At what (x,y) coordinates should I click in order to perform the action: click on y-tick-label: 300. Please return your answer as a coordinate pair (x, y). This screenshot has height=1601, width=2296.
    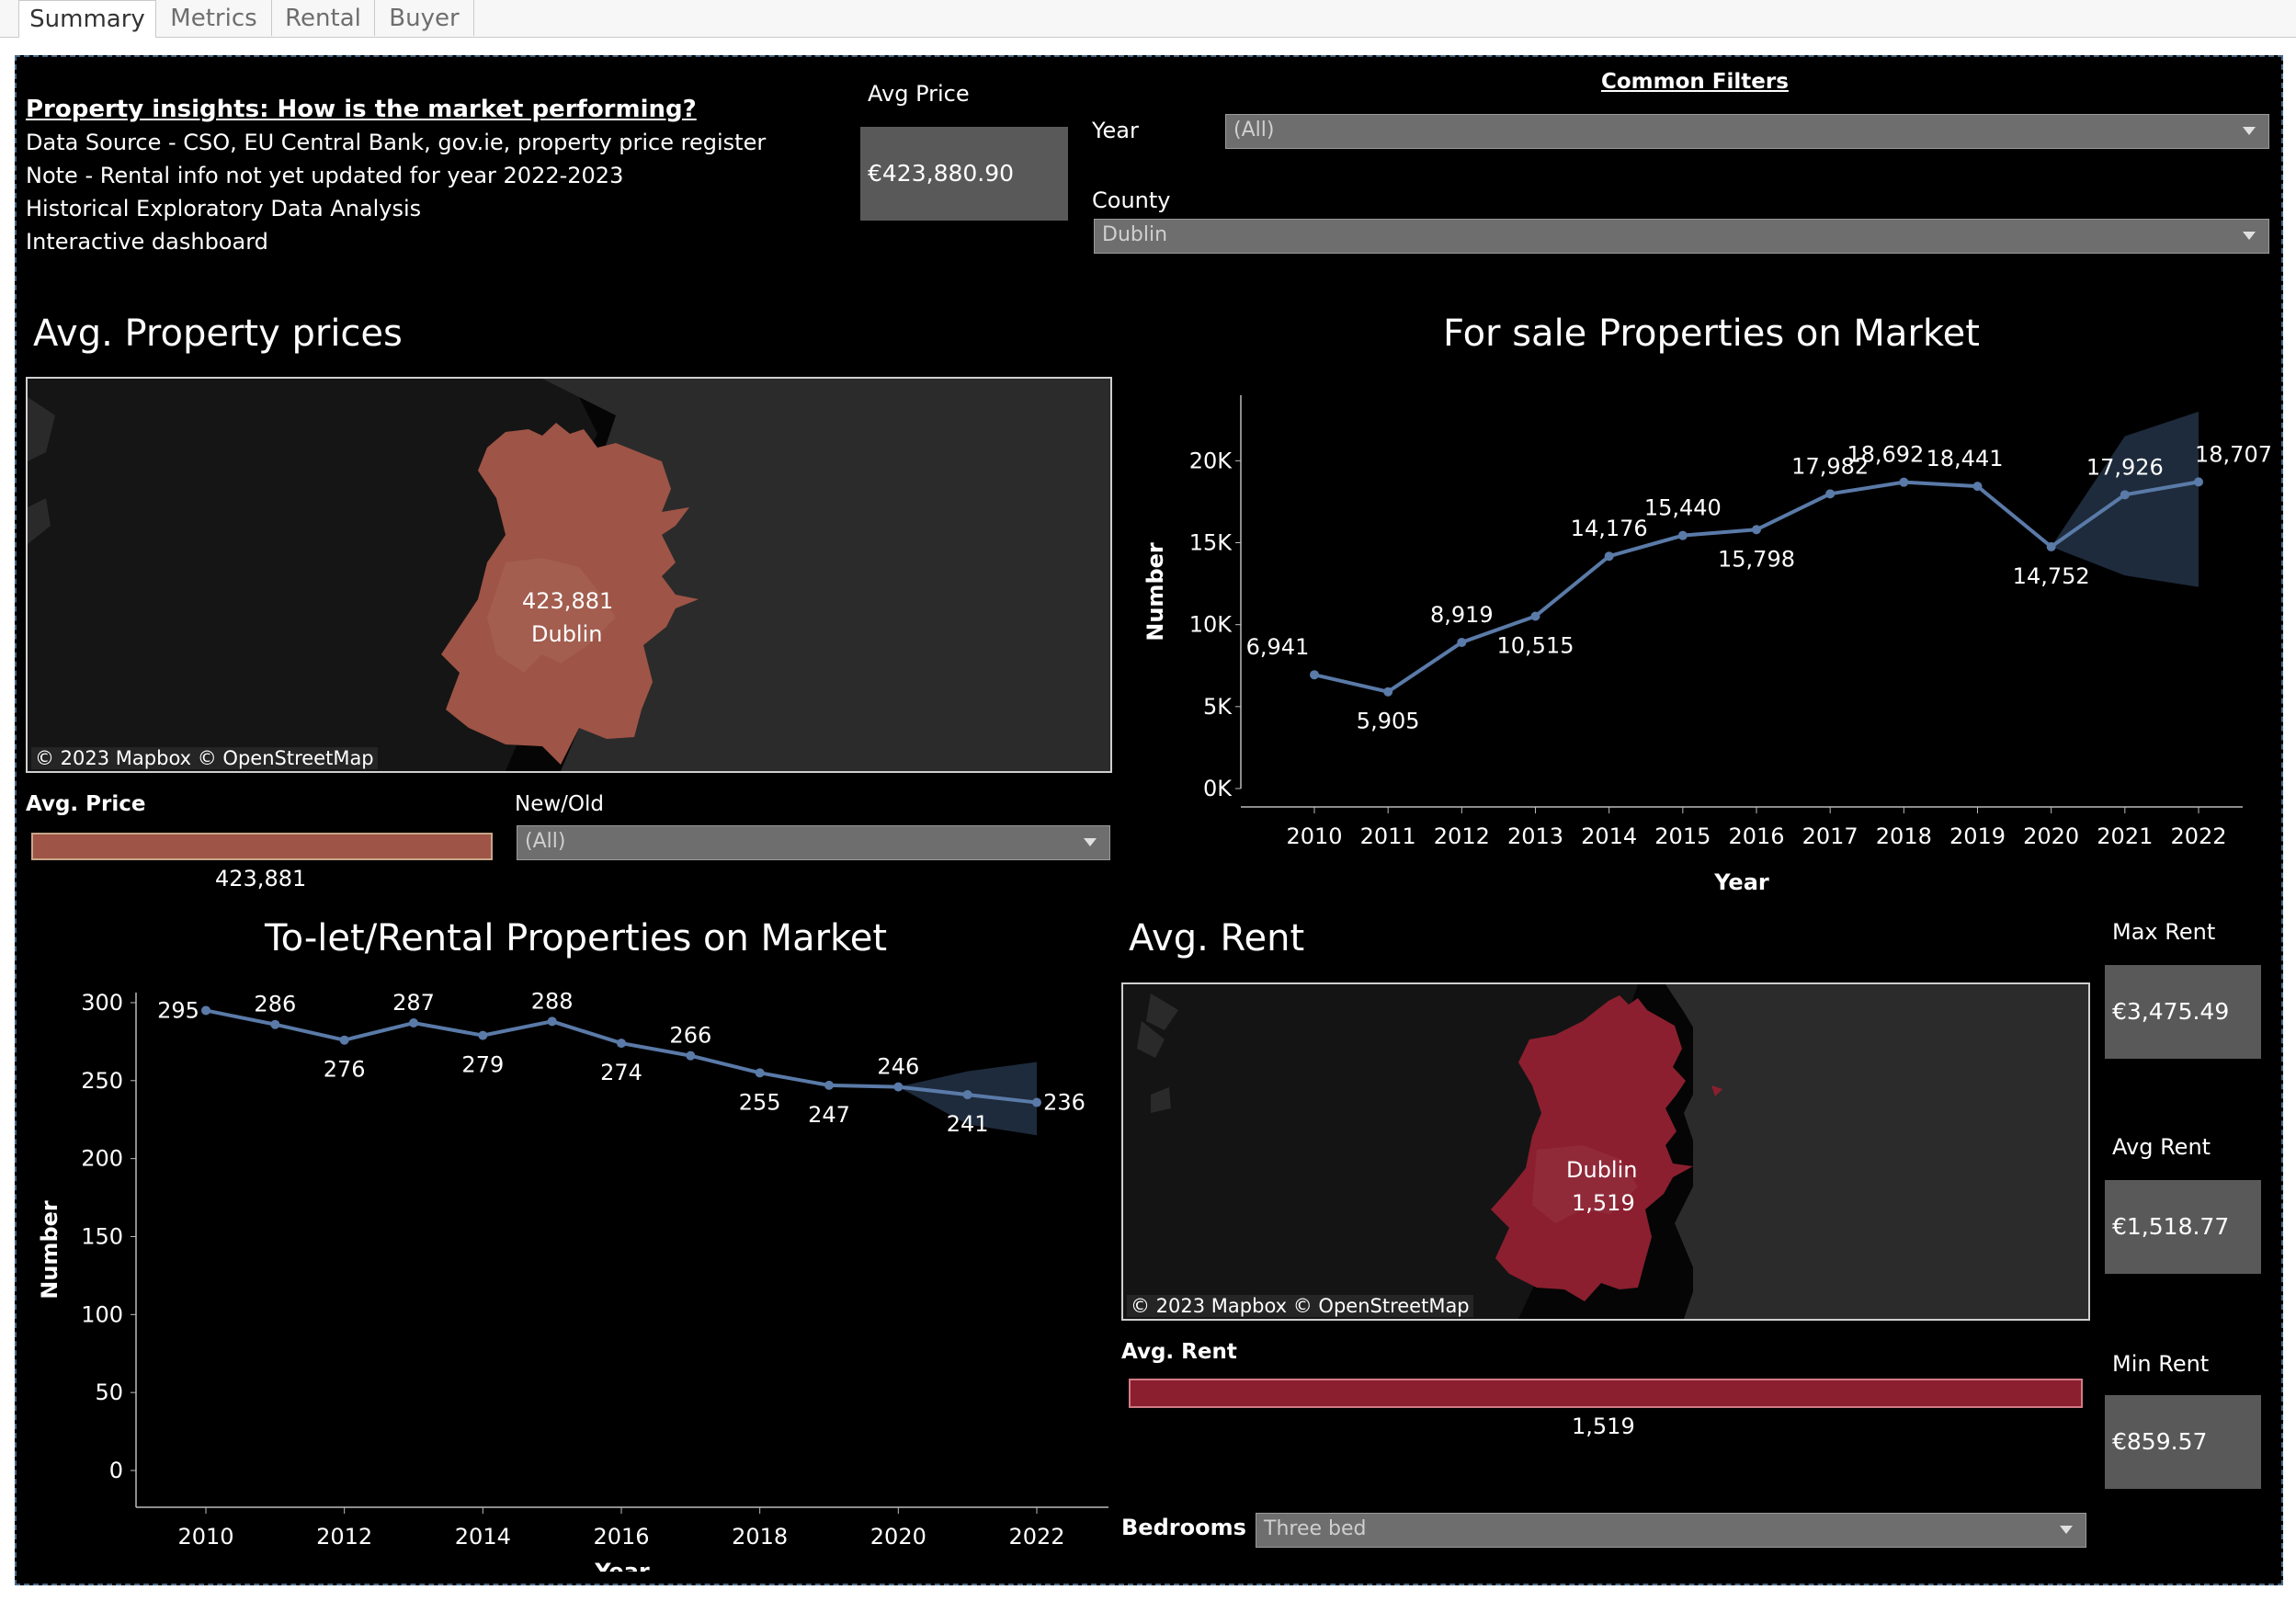
    Looking at the image, I should click on (102, 1003).